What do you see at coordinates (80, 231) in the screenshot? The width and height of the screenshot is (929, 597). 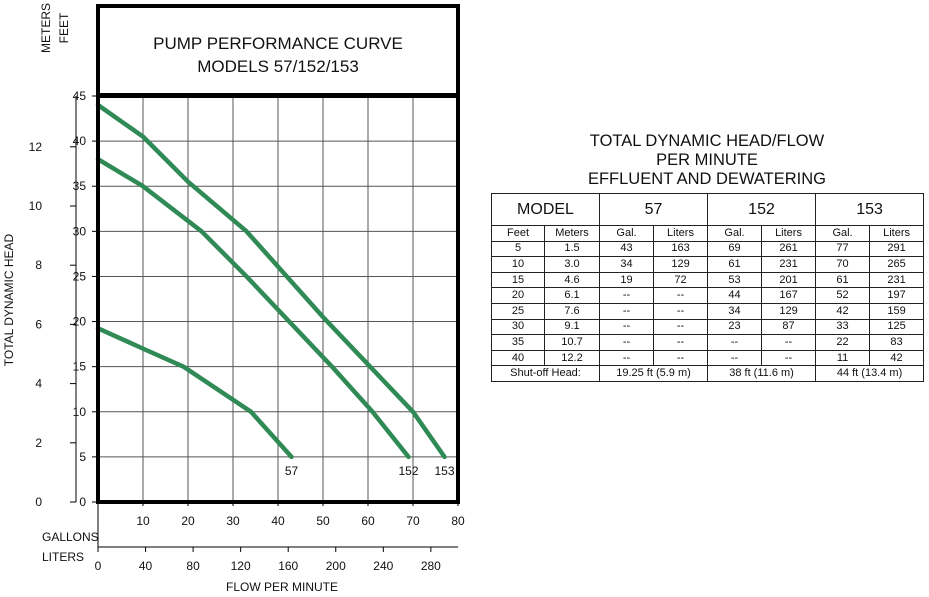 I see `feet-tick-label: 30` at bounding box center [80, 231].